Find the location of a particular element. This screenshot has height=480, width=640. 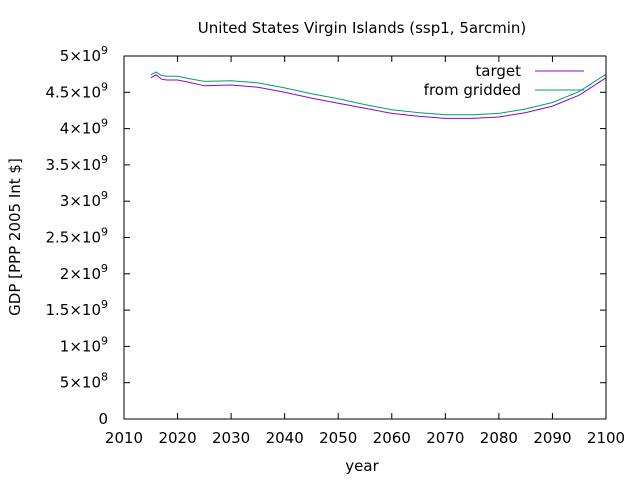

y-tick-mantissa: 4.5×10 is located at coordinates (73, 92).